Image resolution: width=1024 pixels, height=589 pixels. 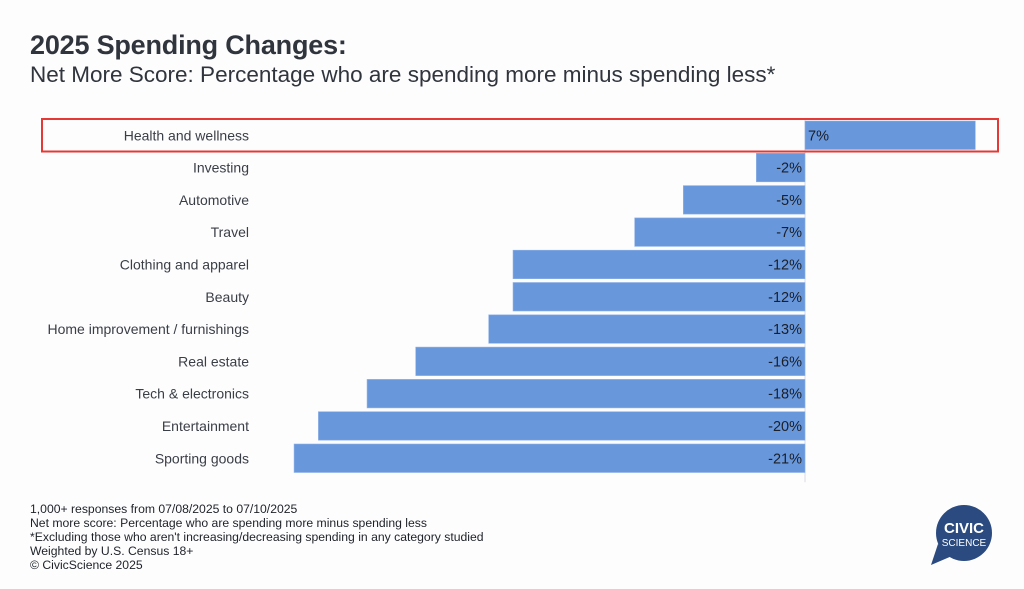 I want to click on bar-beauty, so click(x=659, y=297).